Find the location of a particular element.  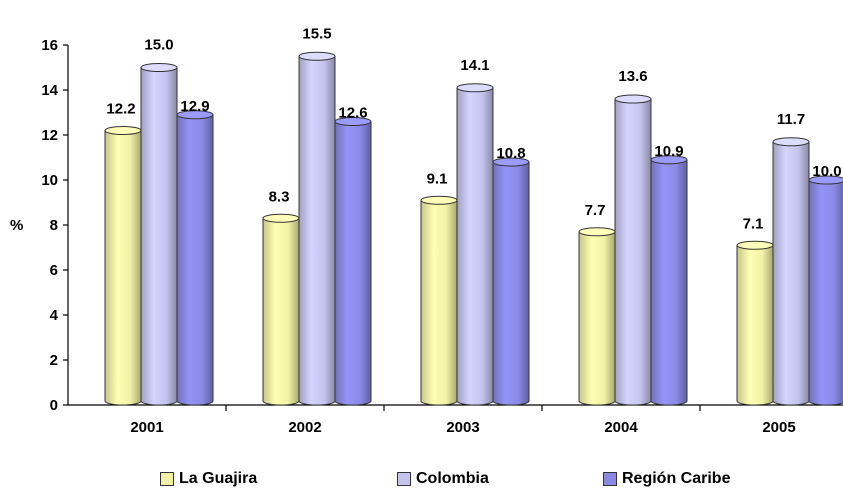

x-tick-label: 2002 is located at coordinates (304, 427).